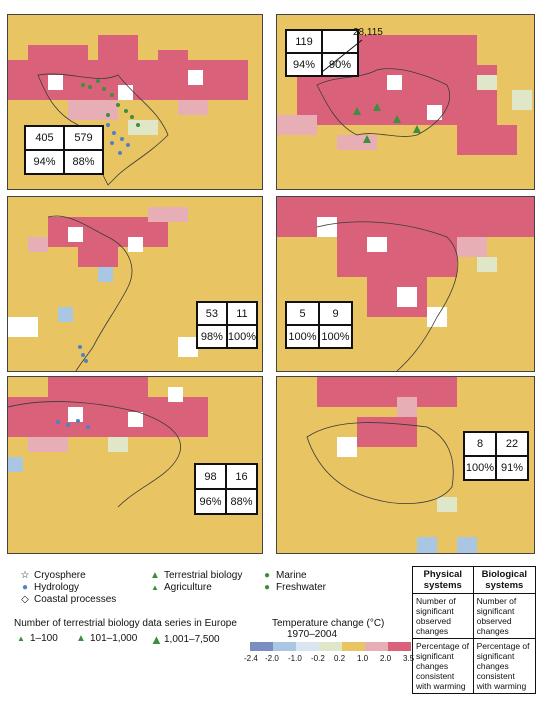 The height and width of the screenshot is (716, 540). I want to click on stat-box-north-america: 405 579 94% 88%, so click(64, 150).